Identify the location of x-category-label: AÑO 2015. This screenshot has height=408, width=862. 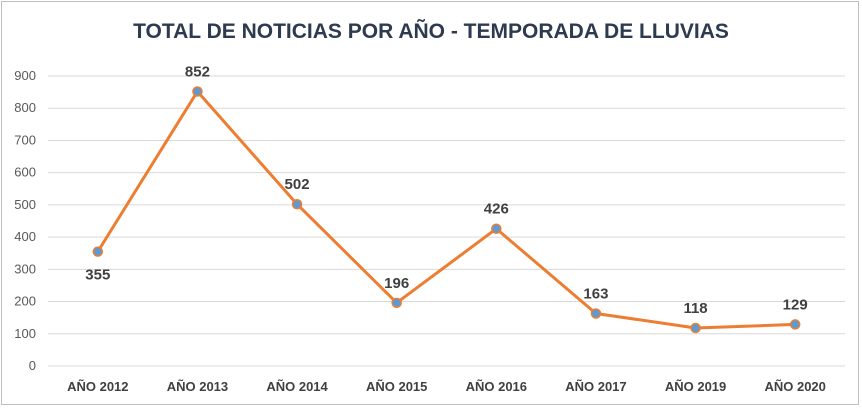
(396, 386).